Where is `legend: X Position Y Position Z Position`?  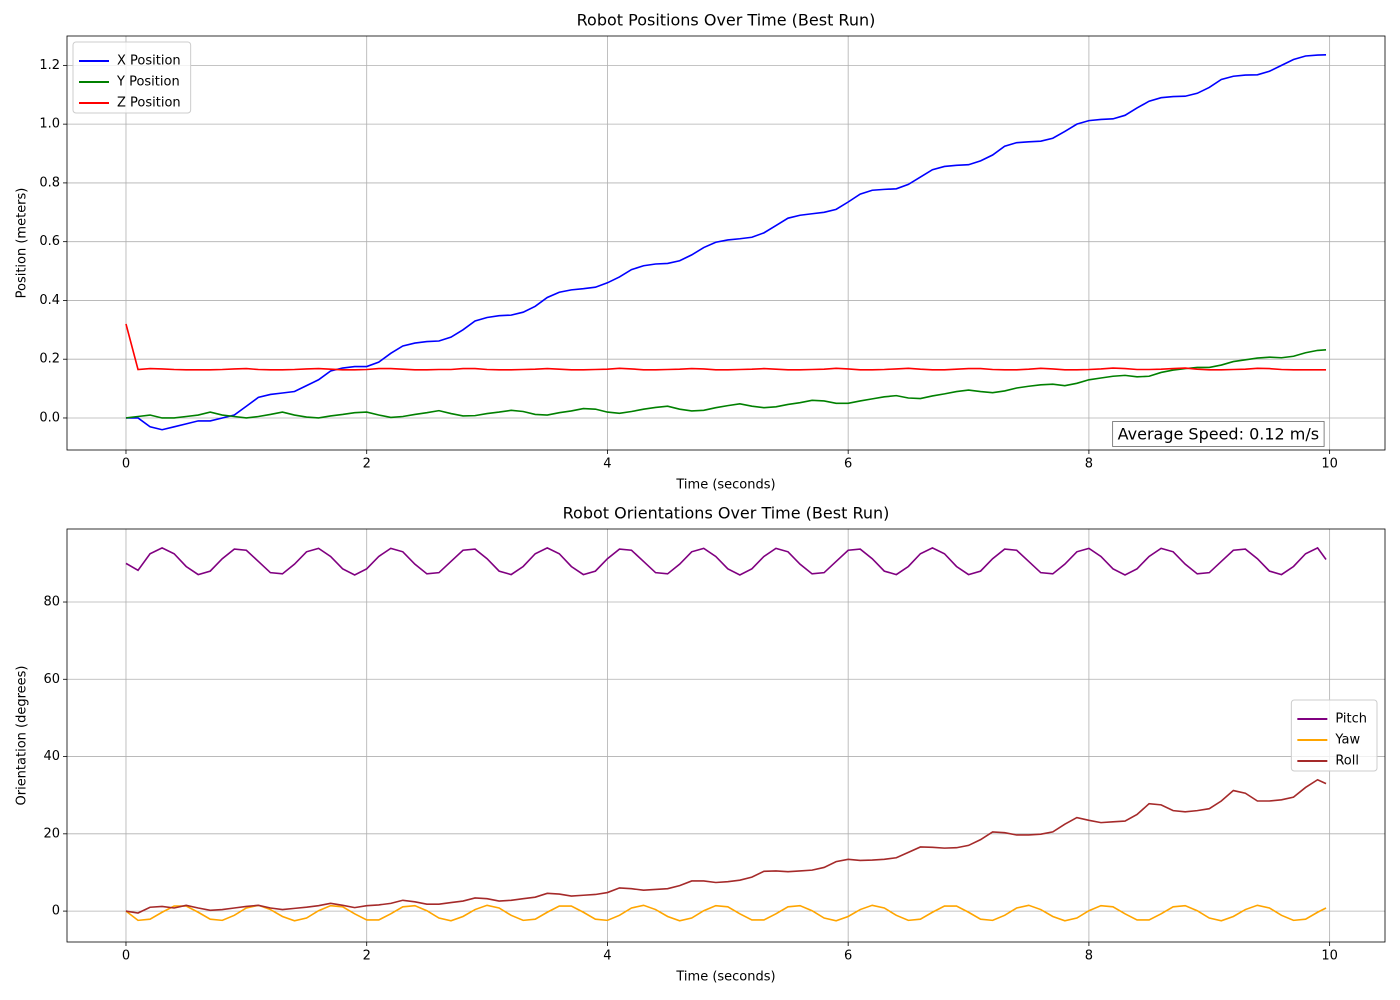
legend: X Position Y Position Z Position is located at coordinates (132, 77).